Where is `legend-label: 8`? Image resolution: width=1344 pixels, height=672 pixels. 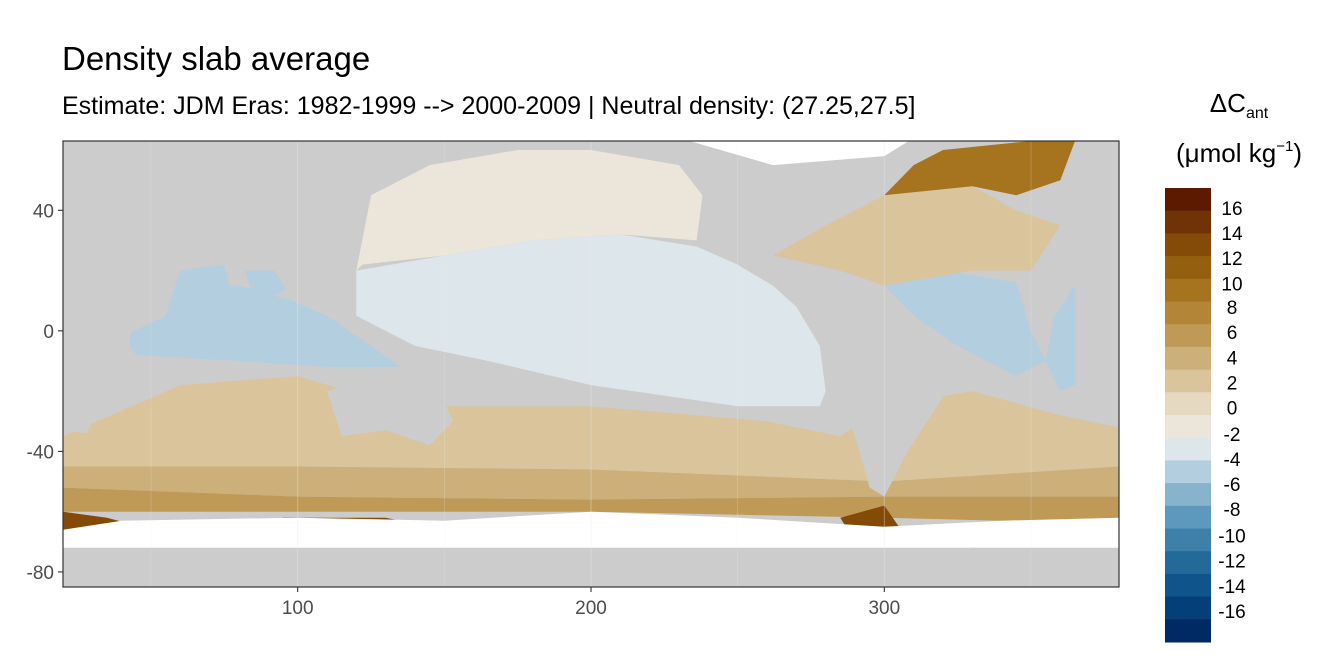
legend-label: 8 is located at coordinates (1232, 308).